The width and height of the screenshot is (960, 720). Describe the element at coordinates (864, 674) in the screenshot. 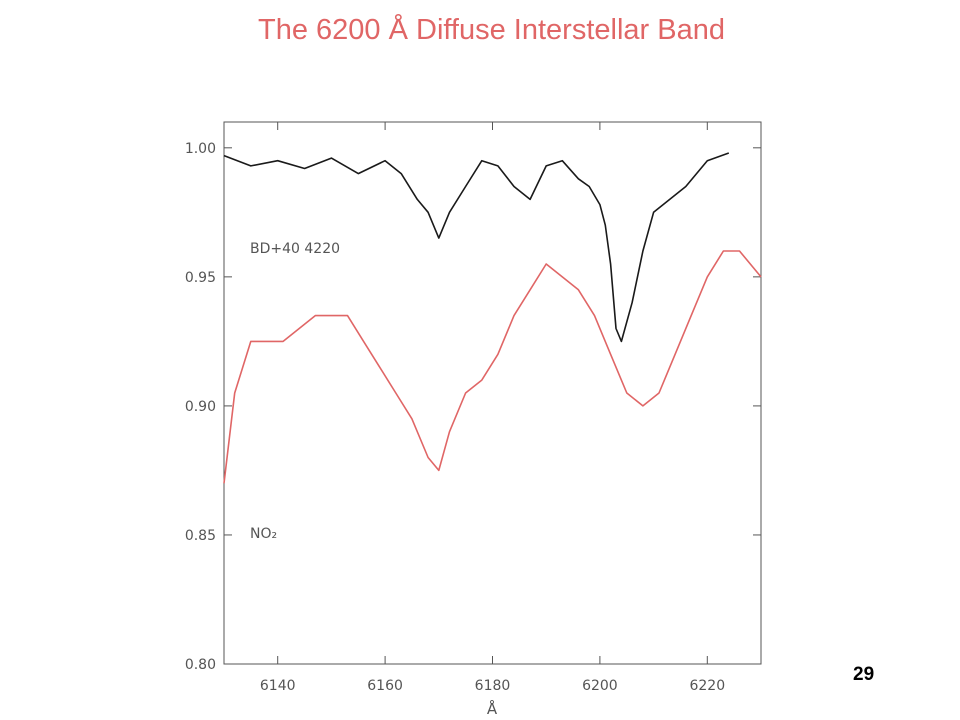

I see `slide-number: 29` at that location.